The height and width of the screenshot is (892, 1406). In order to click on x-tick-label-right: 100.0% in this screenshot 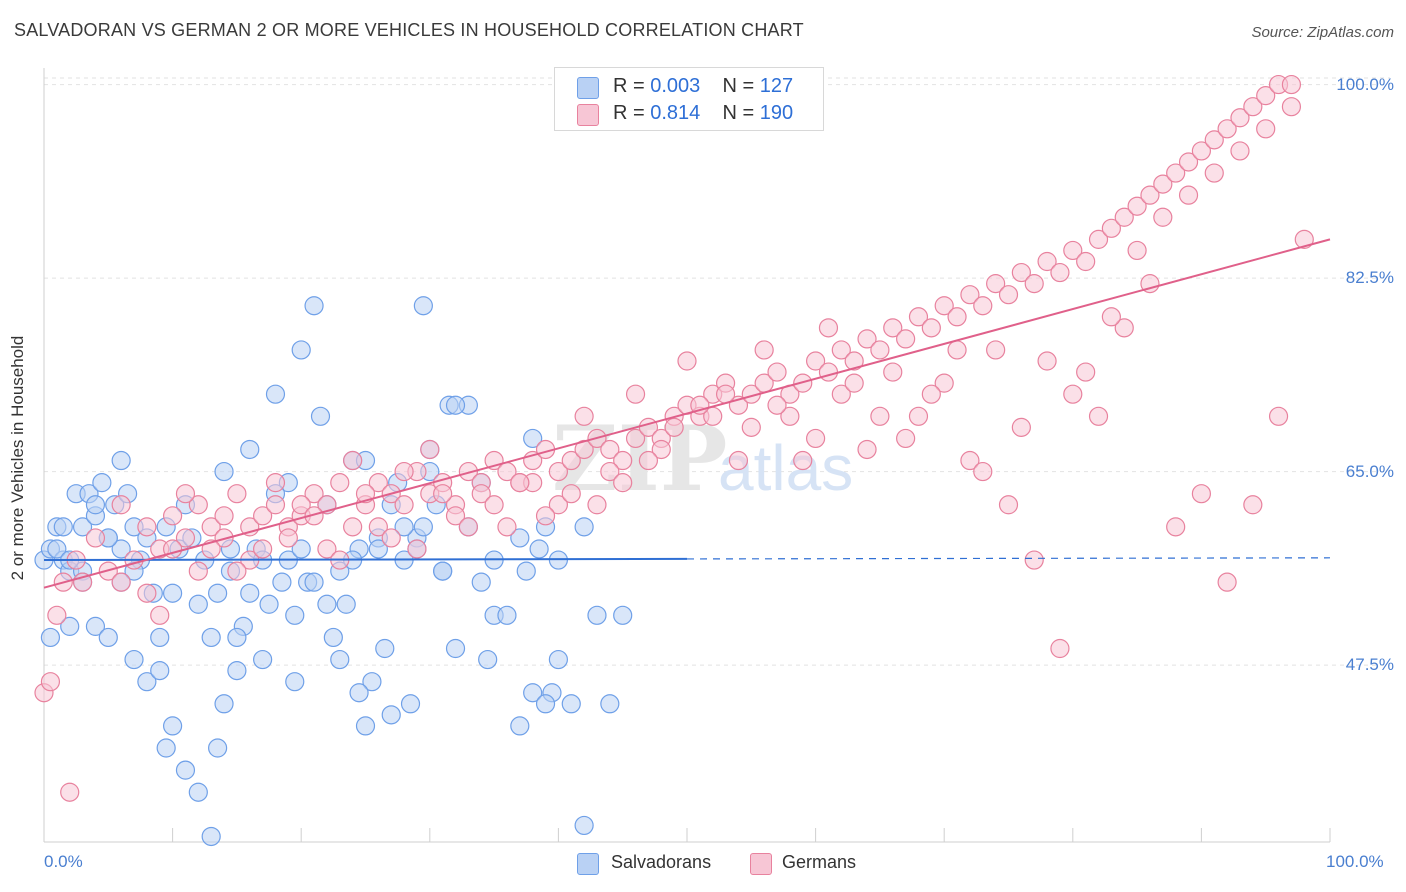, I will do `click(1355, 861)`.